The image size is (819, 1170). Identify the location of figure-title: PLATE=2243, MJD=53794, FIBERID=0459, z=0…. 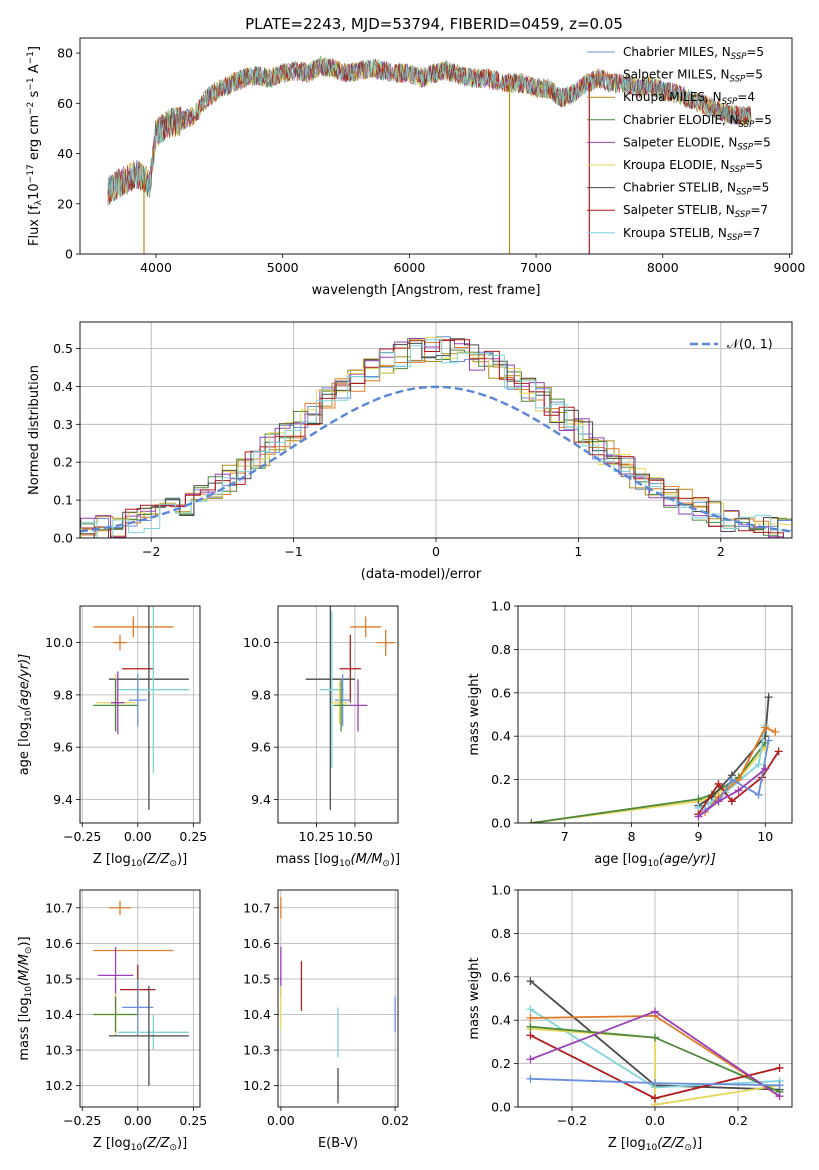
(434, 24).